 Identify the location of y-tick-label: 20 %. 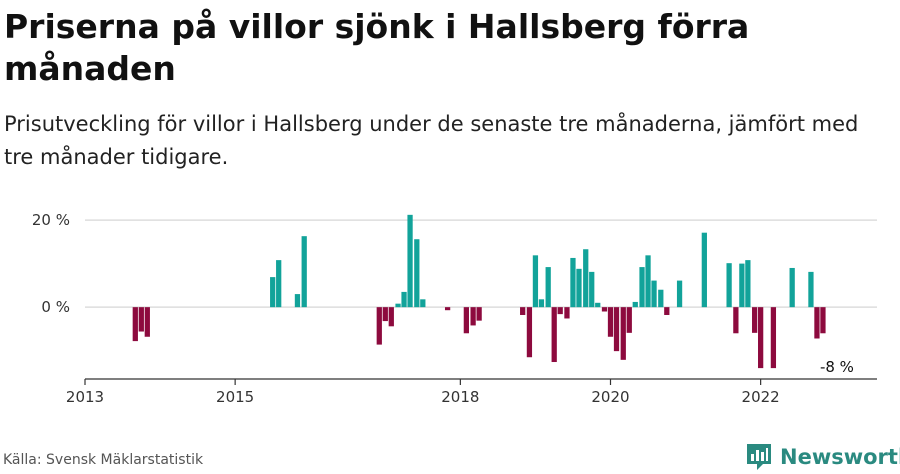
(51, 220).